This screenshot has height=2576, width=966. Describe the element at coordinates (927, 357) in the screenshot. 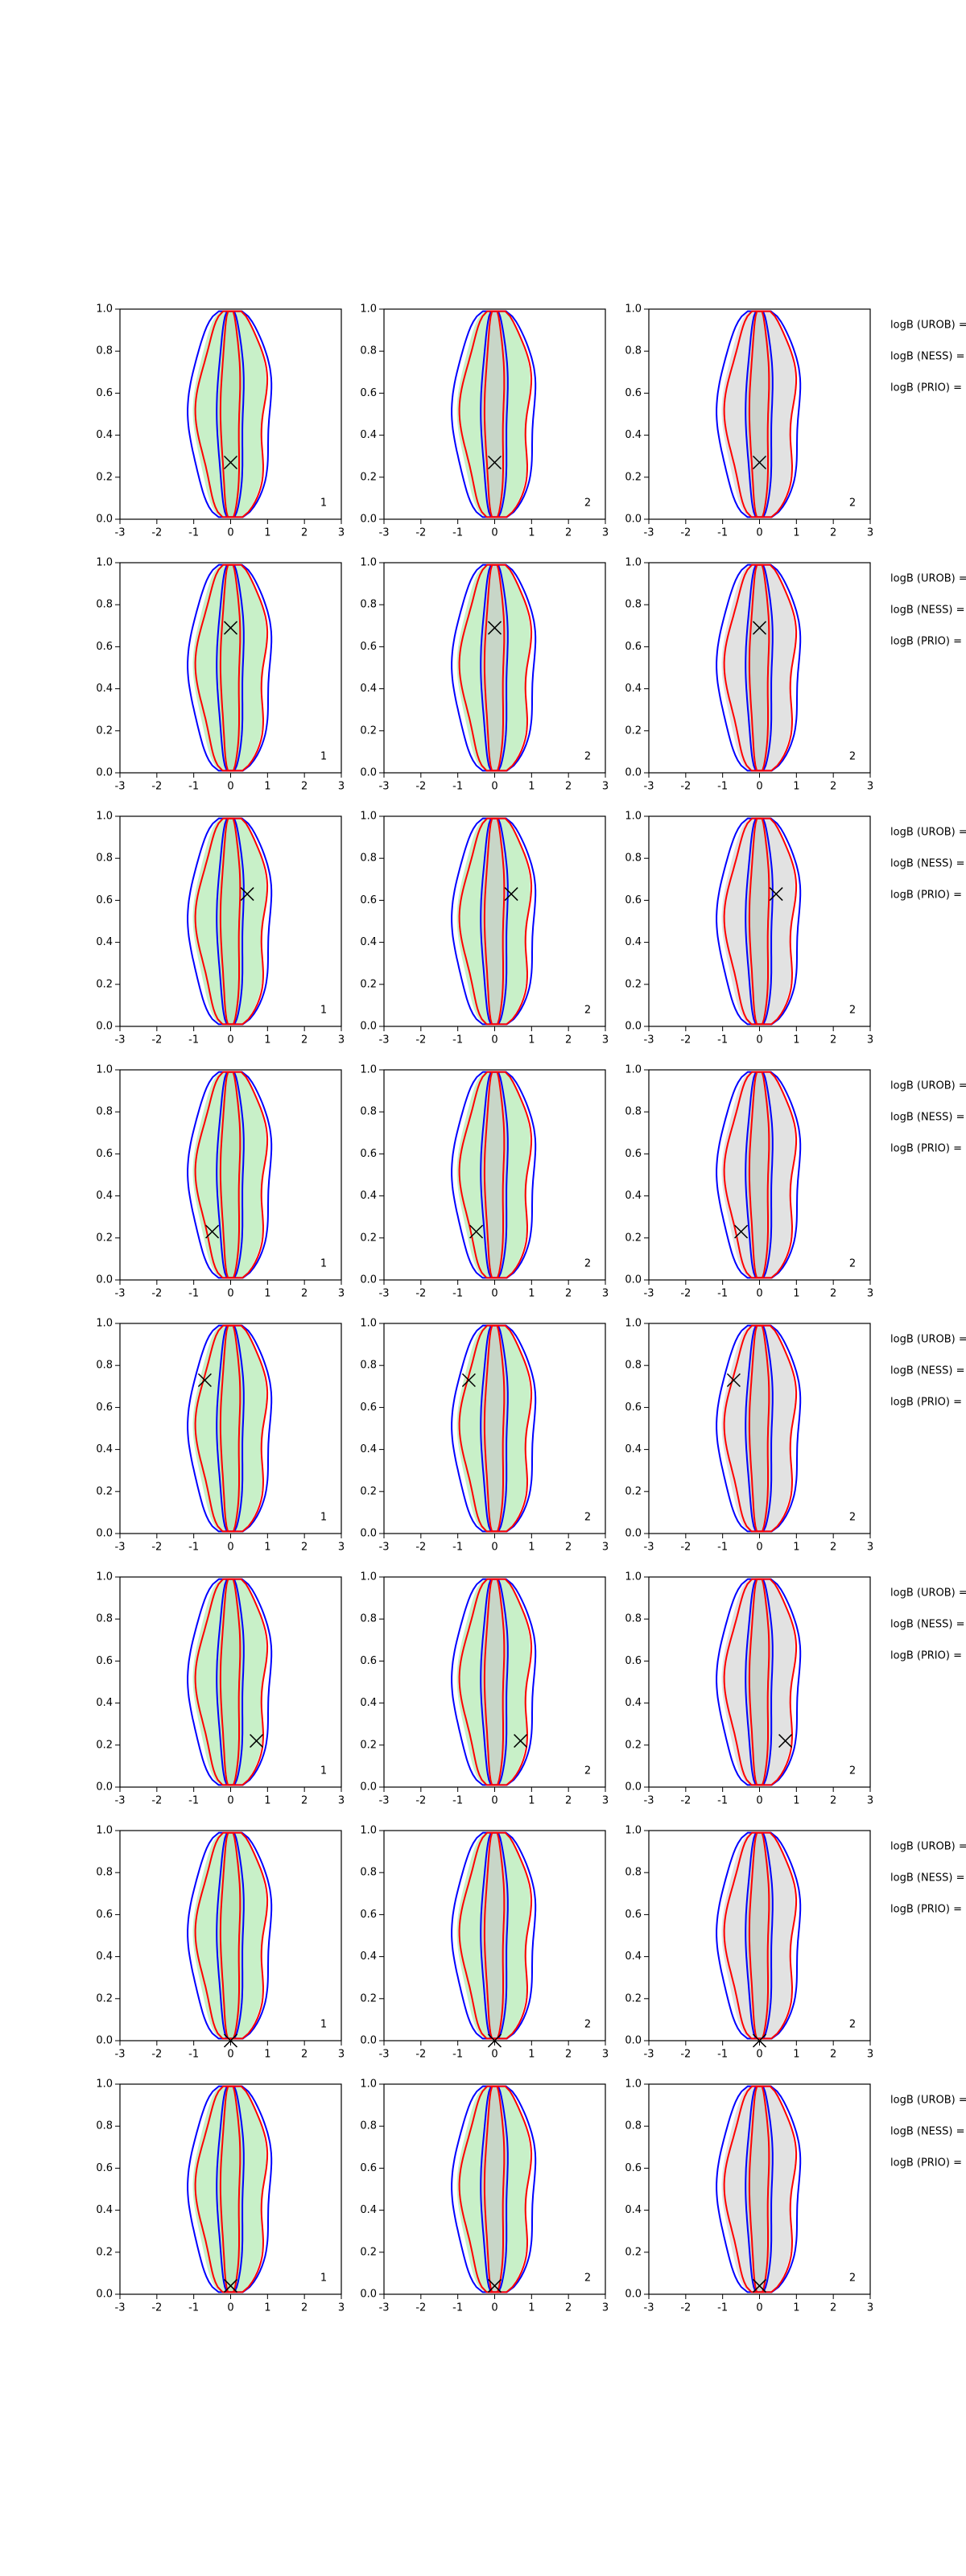

I see `side-note: logB (NESS) =` at that location.